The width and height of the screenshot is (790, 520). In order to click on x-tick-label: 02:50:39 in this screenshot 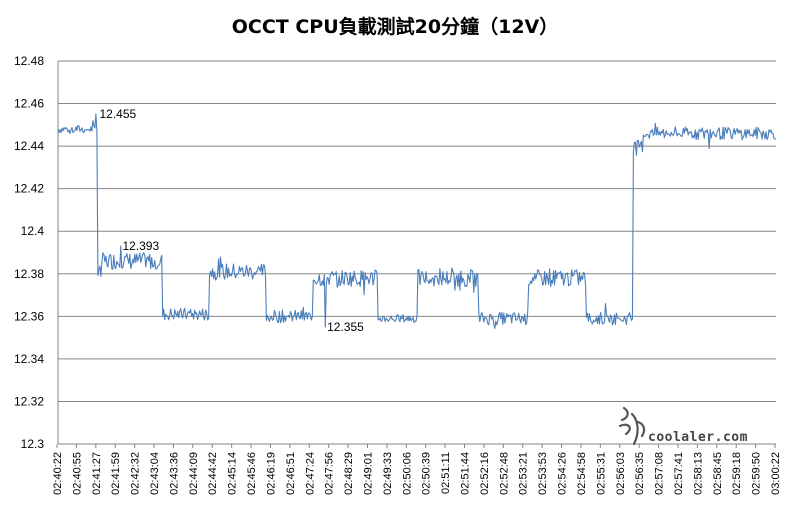, I will do `click(427, 473)`.